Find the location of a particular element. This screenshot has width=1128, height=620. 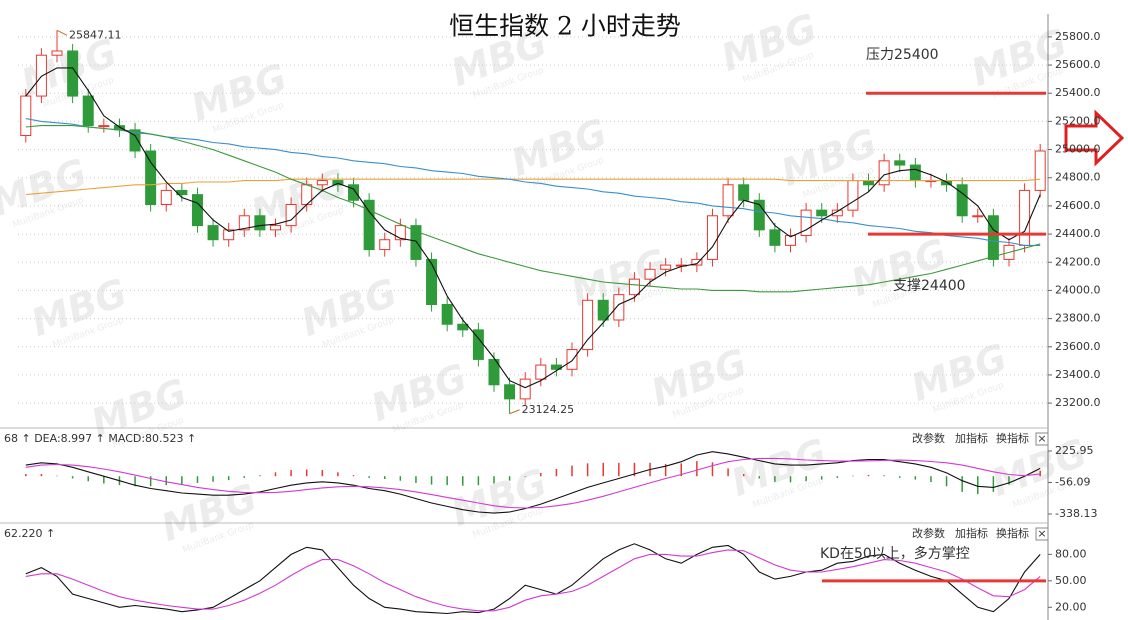

y-tick-label: 50.00 is located at coordinates (1071, 580).